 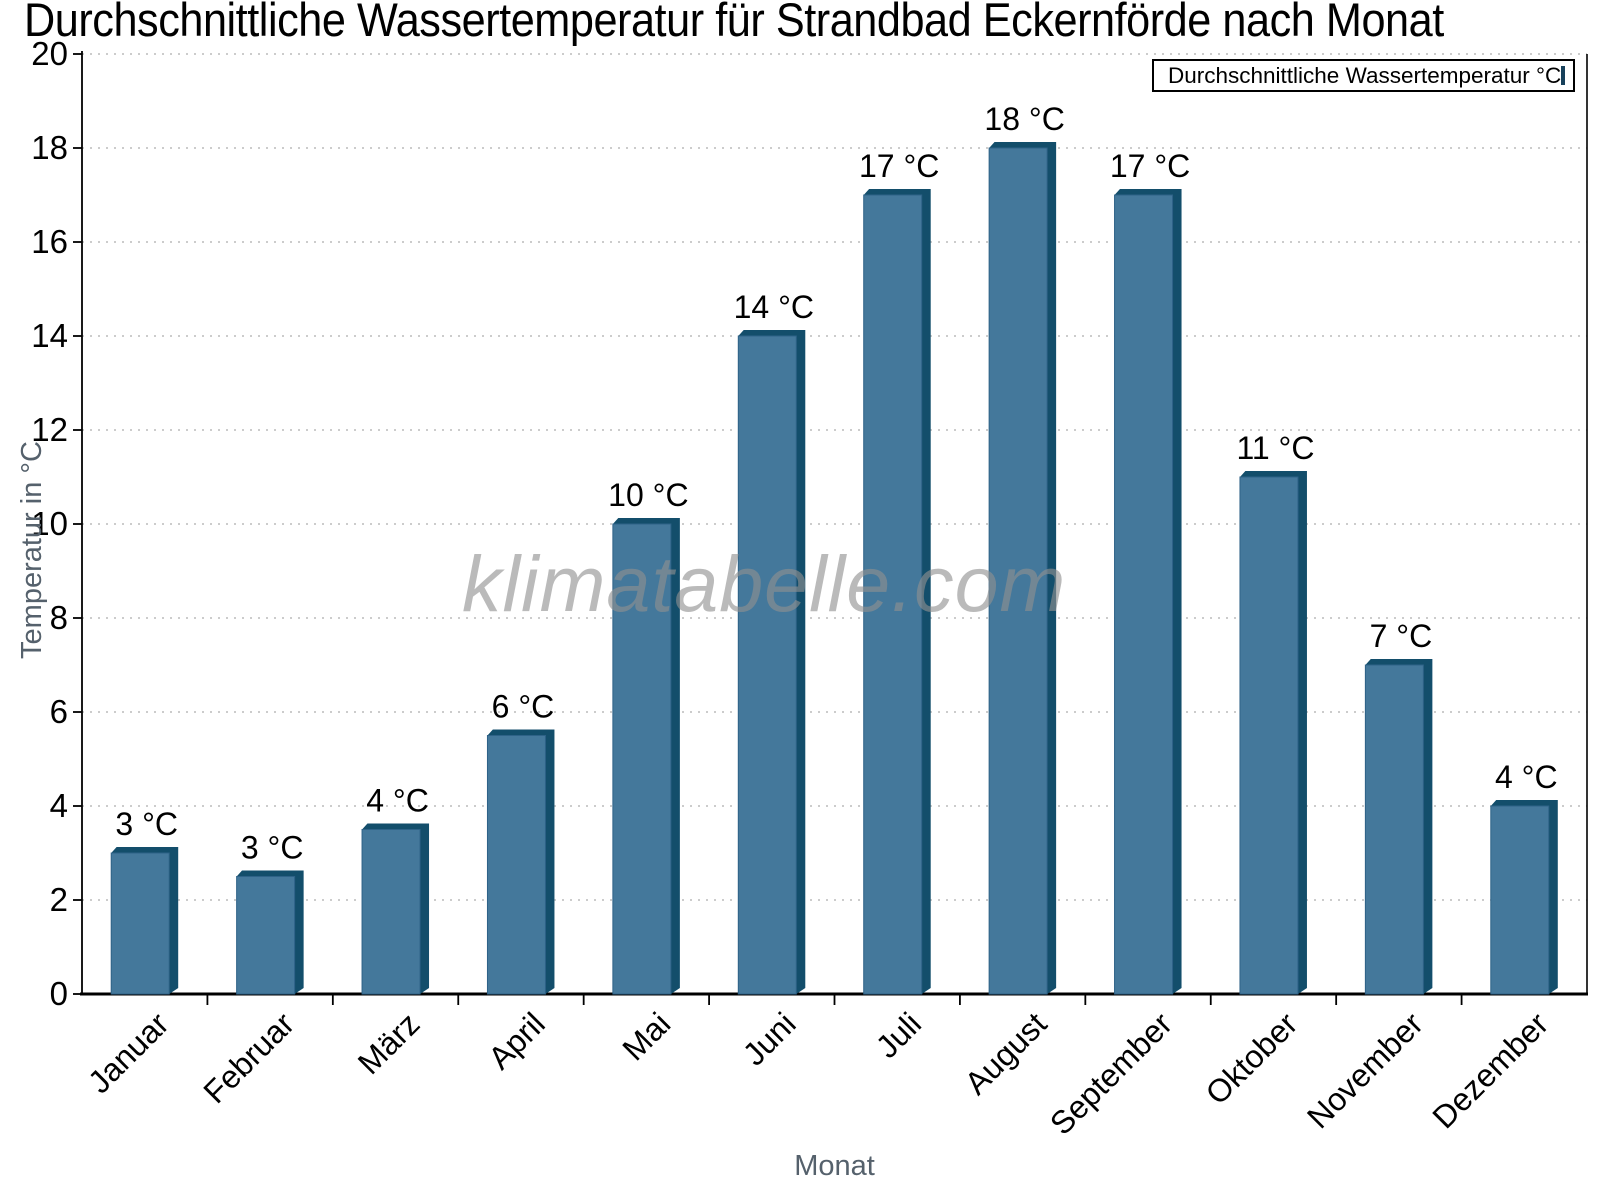 What do you see at coordinates (898, 1034) in the screenshot?
I see `x-category-label: Juli` at bounding box center [898, 1034].